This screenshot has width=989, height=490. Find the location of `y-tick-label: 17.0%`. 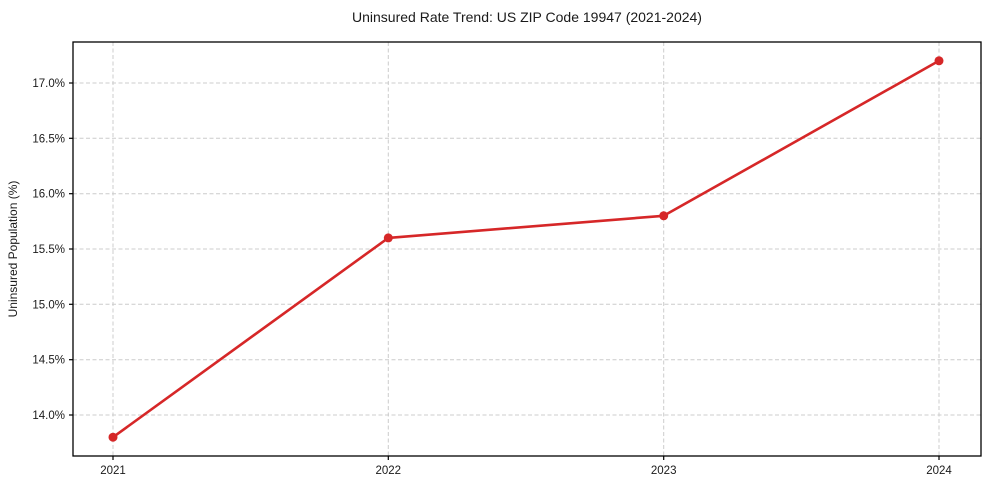

y-tick-label: 17.0% is located at coordinates (48, 84).